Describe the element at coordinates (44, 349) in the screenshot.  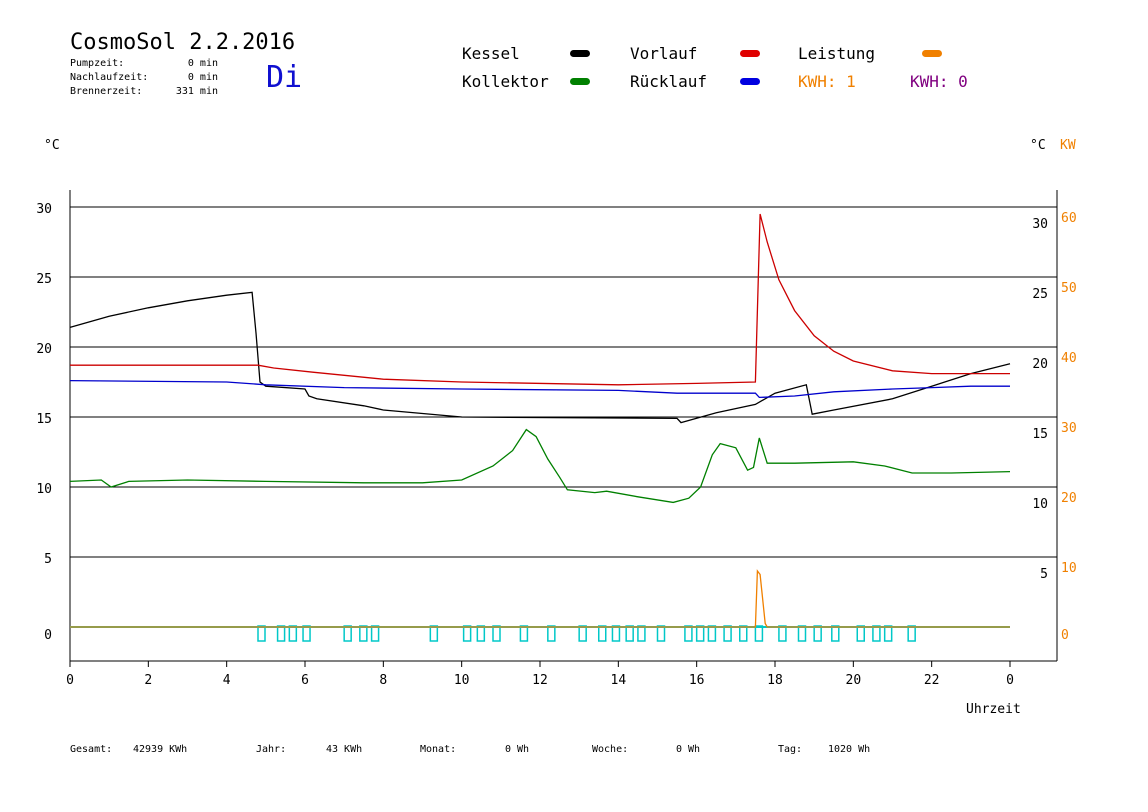
I see `y-tick-left-20: 20` at that location.